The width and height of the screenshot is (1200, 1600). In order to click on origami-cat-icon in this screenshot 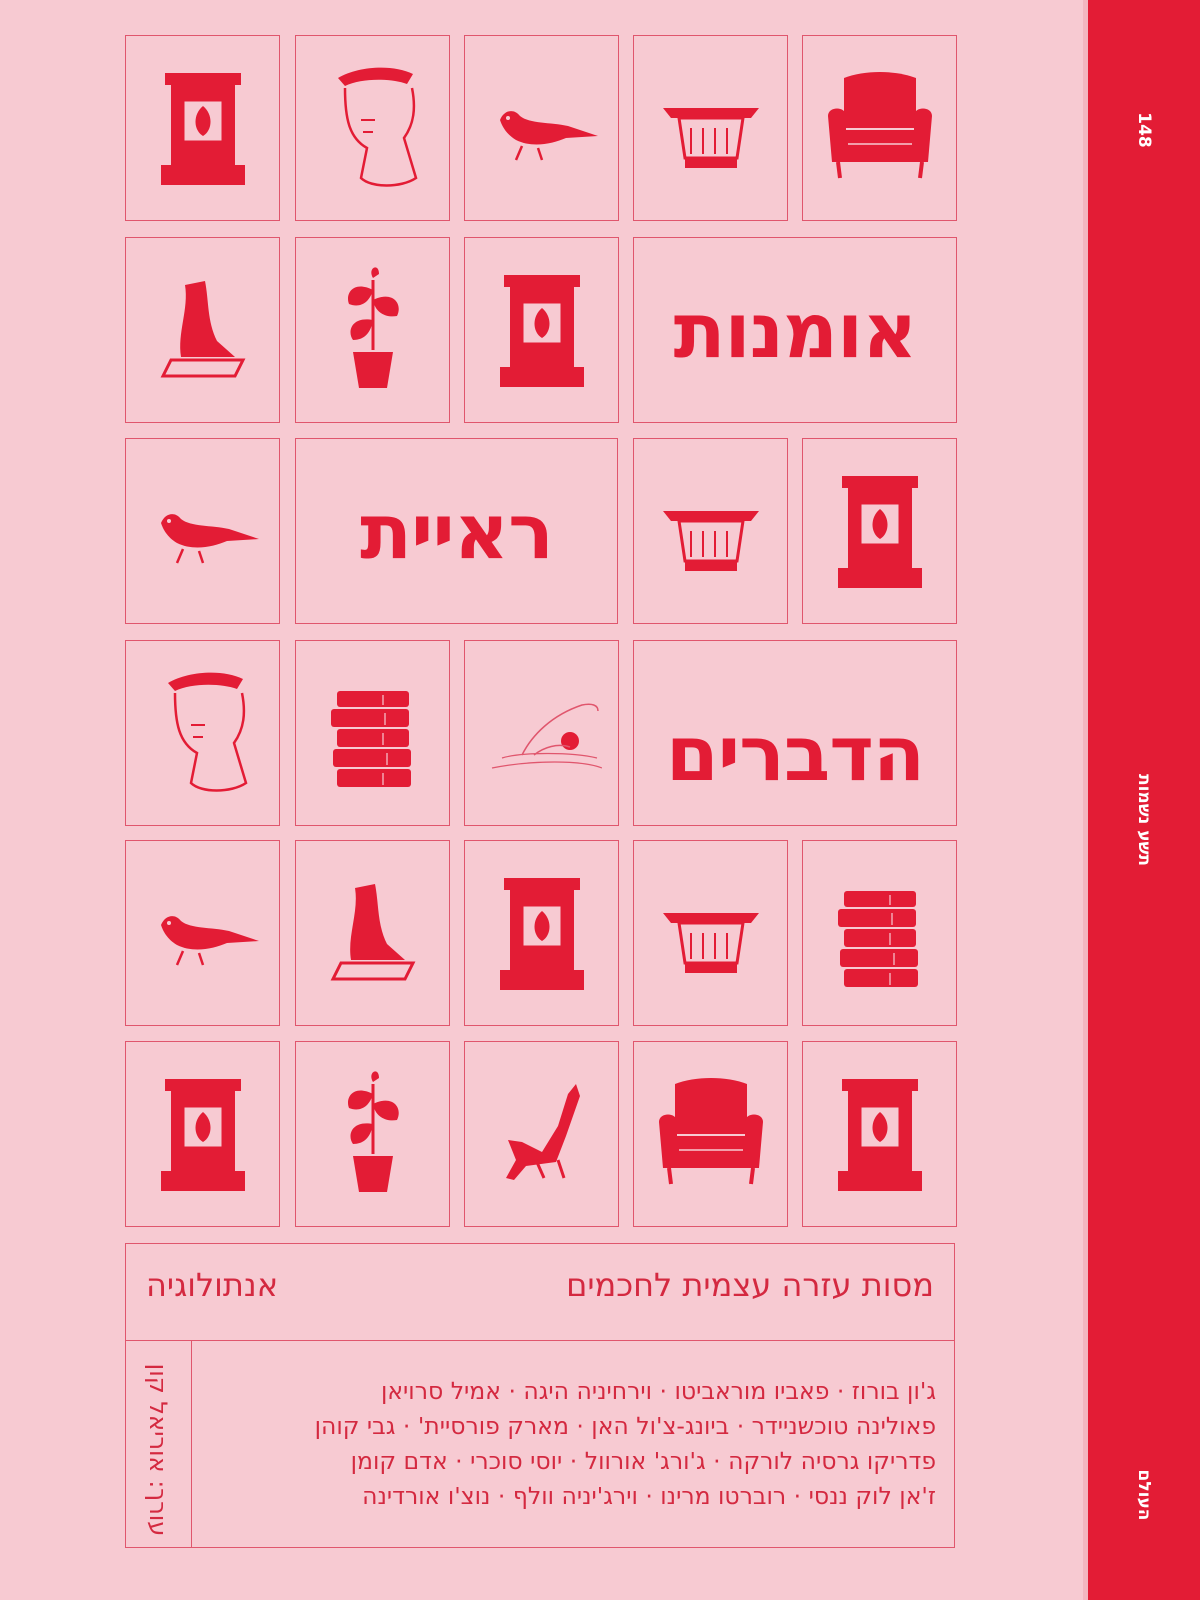, I will do `click(542, 1134)`.